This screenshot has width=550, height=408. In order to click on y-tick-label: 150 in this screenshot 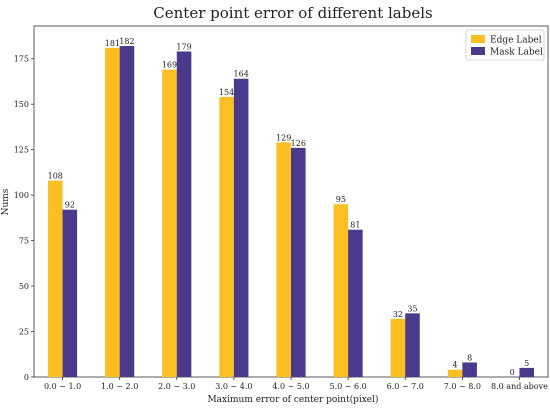, I will do `click(21, 104)`.